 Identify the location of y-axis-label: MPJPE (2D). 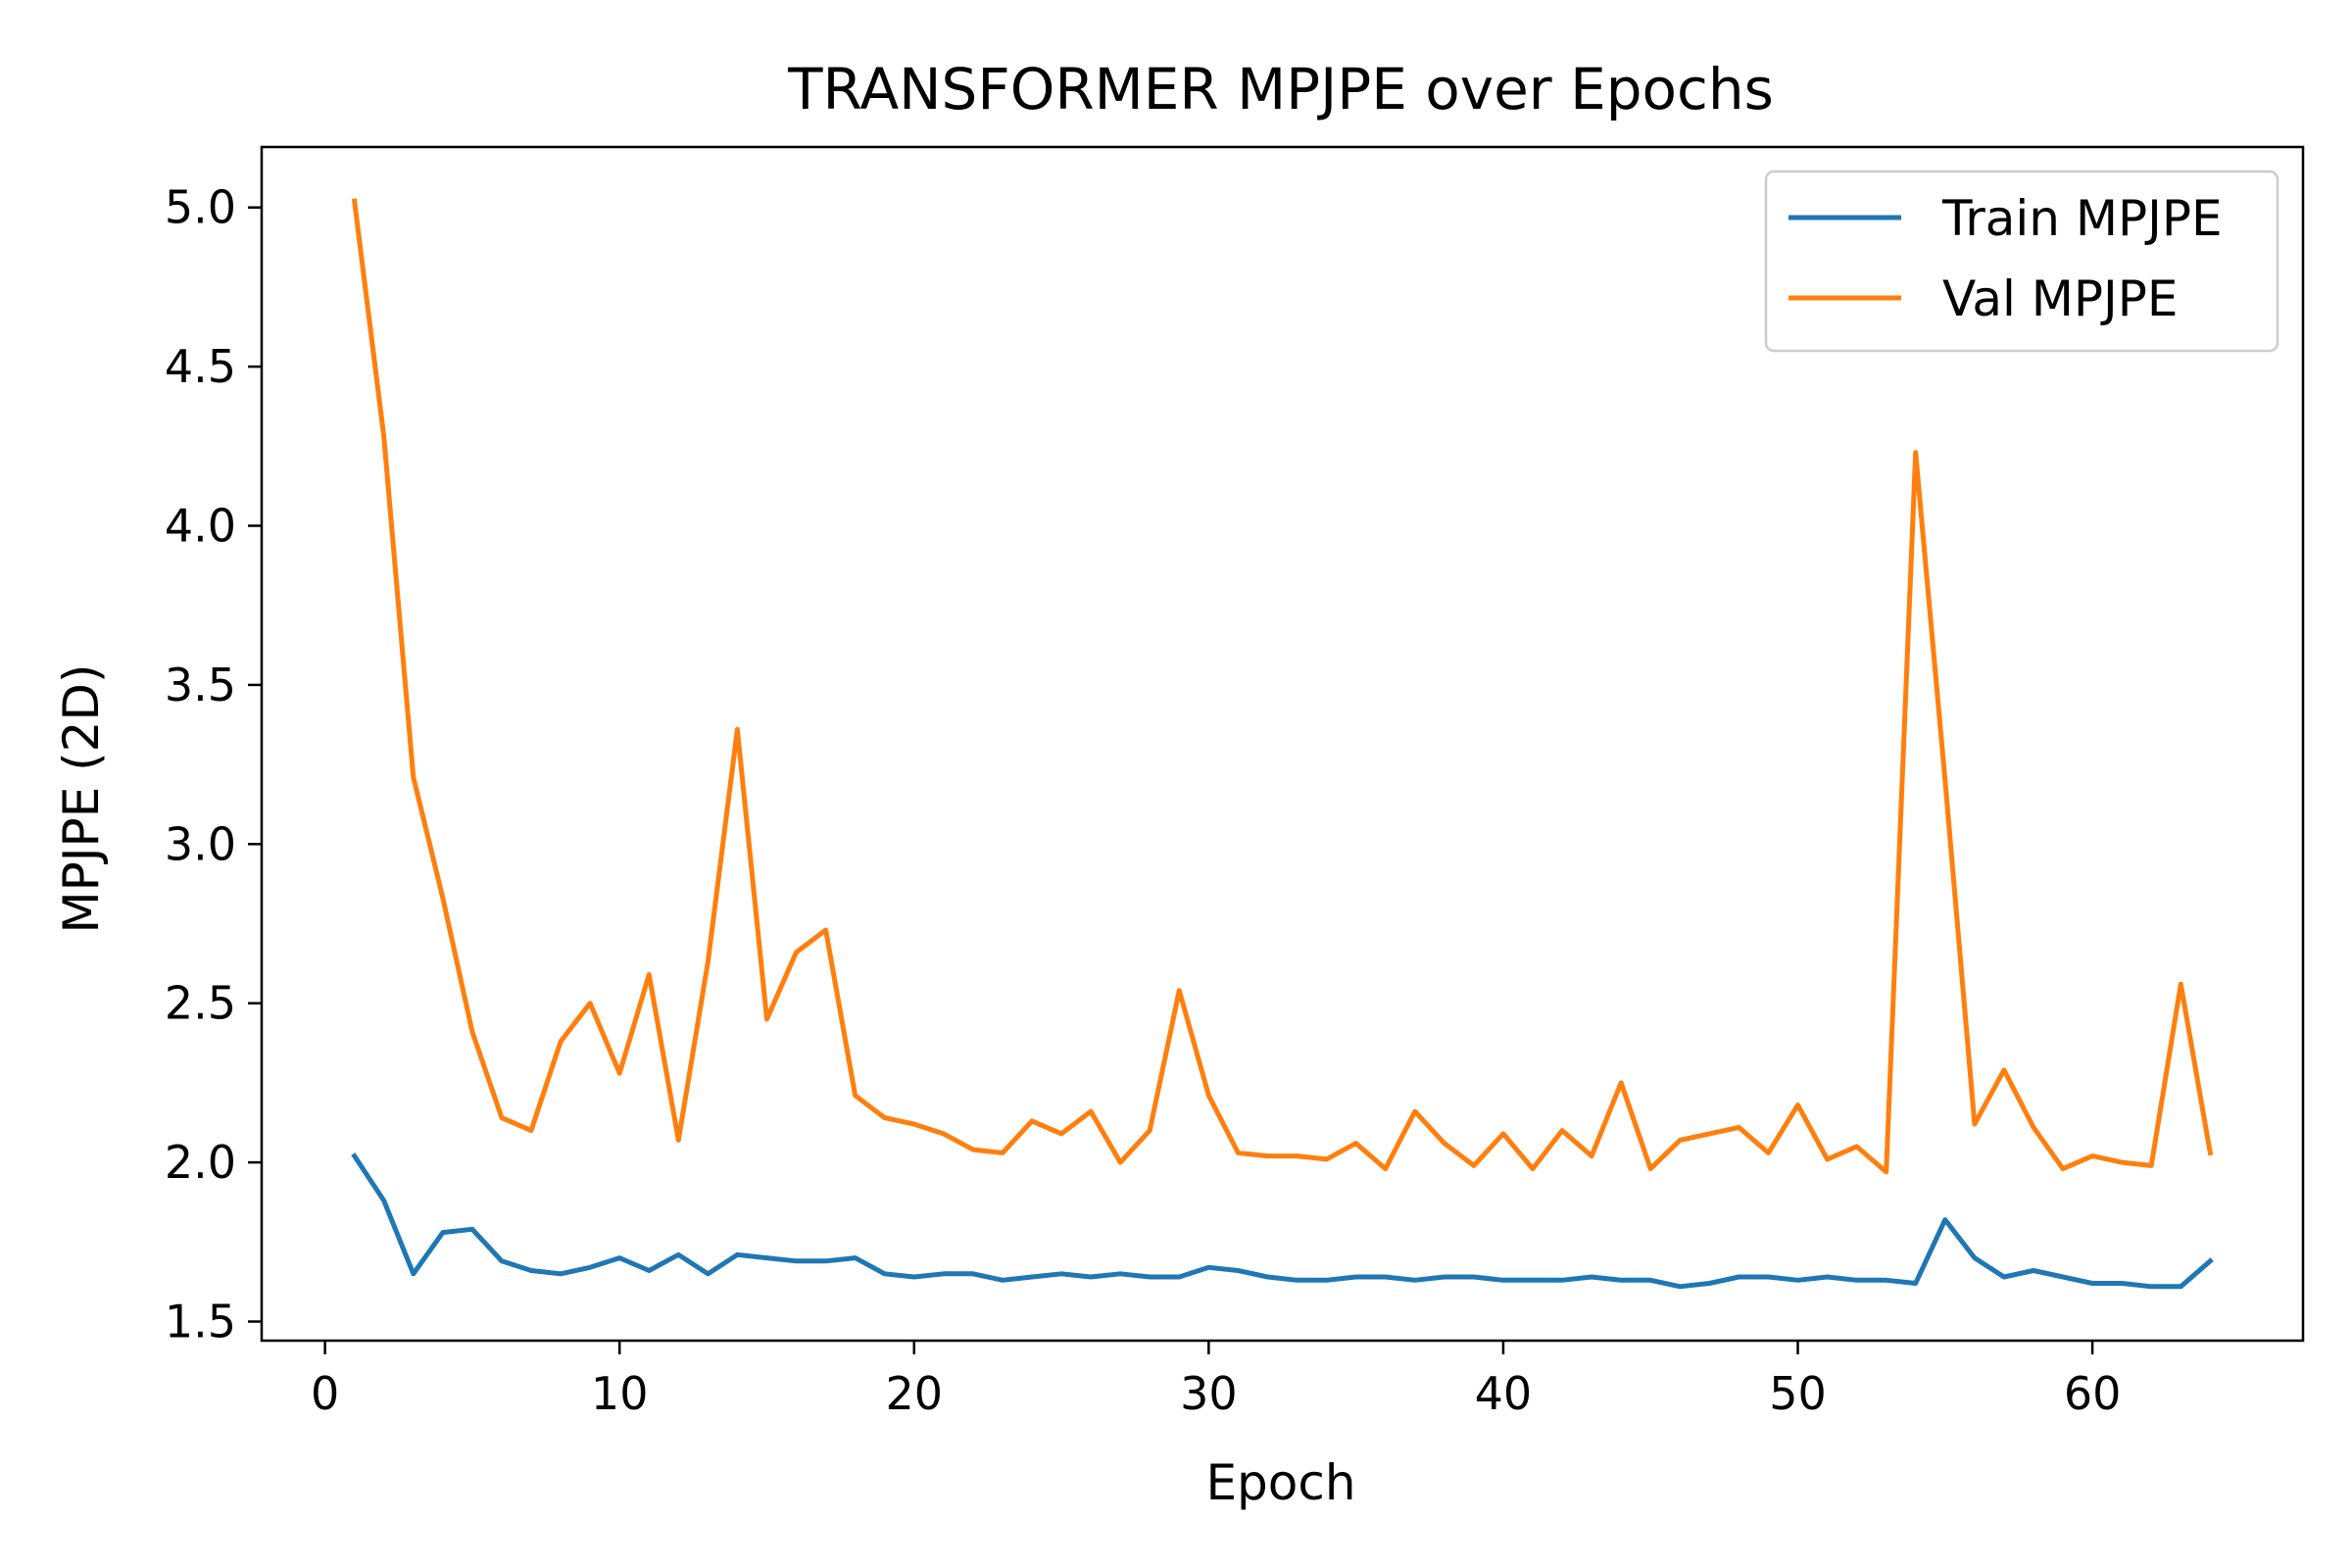
(81, 799).